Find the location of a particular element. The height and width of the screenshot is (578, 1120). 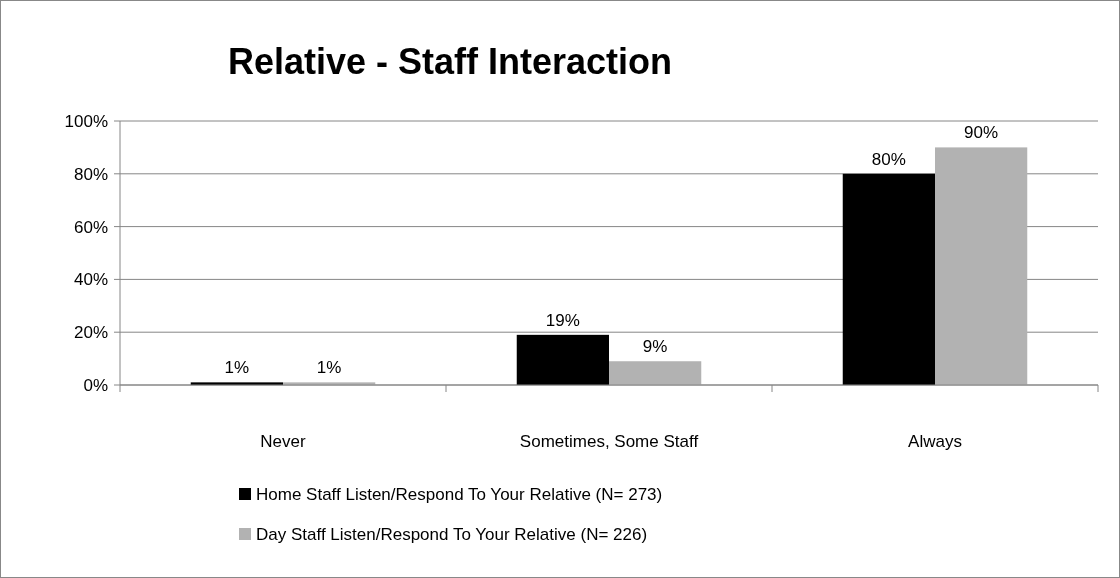

x-tick-label: Always is located at coordinates (935, 441).